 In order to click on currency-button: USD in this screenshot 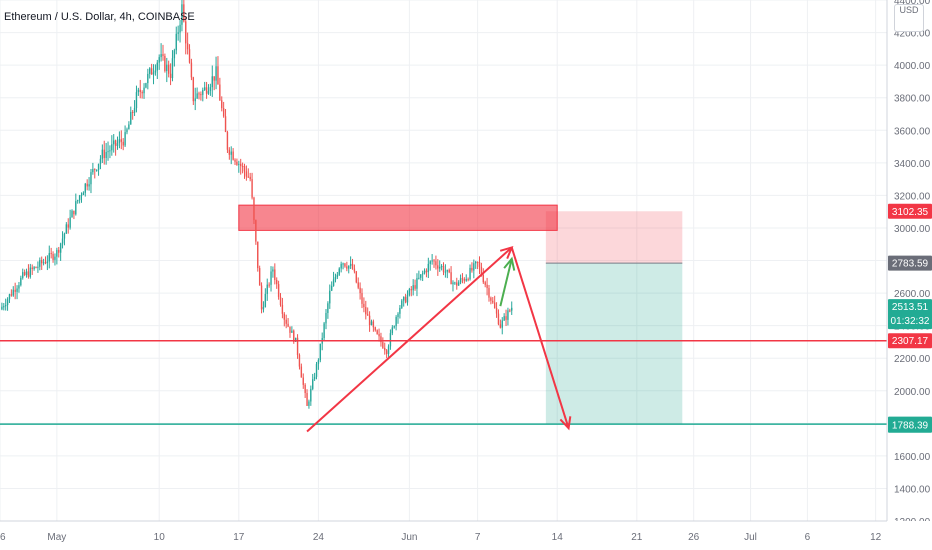, I will do `click(909, 18)`.